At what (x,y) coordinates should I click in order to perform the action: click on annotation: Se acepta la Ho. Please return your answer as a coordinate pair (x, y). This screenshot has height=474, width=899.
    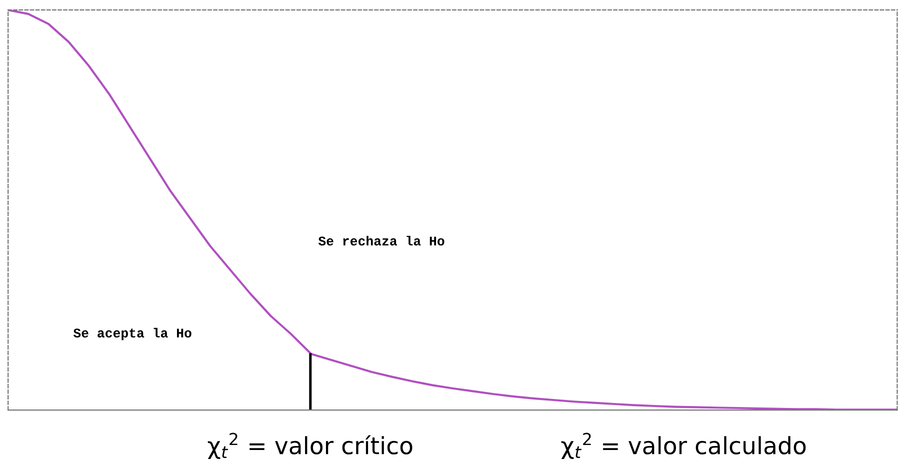
    Looking at the image, I should click on (132, 334).